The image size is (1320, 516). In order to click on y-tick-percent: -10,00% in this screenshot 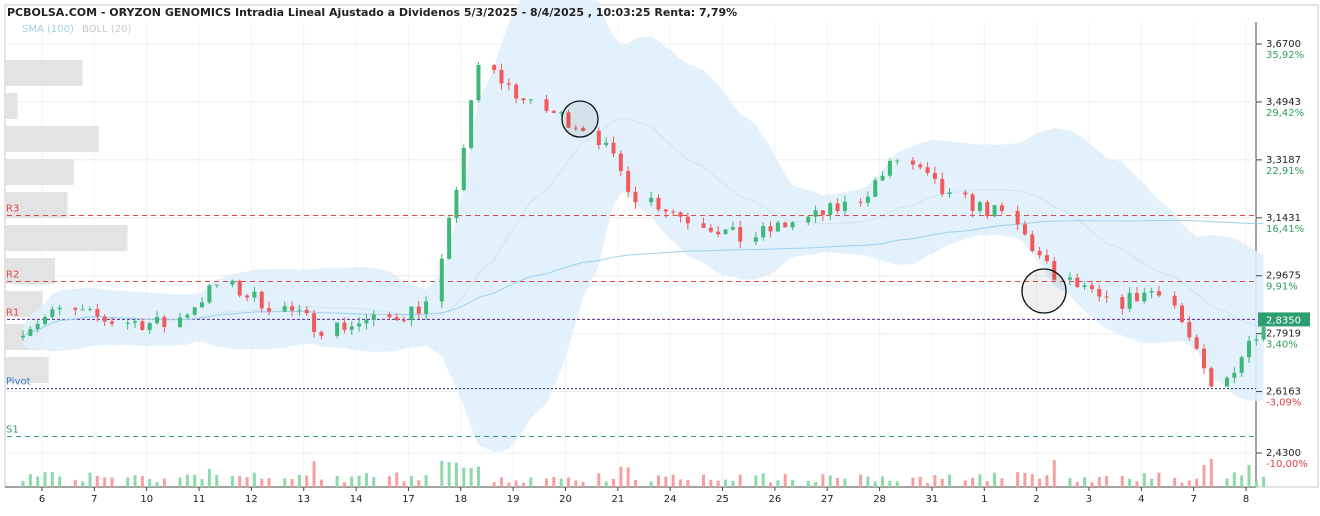, I will do `click(1287, 464)`.